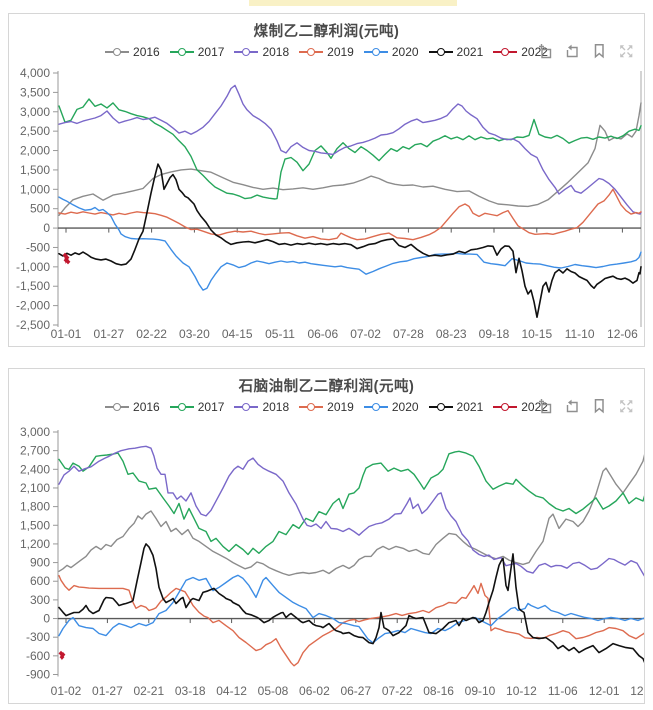 This screenshot has width=653, height=710. What do you see at coordinates (314, 691) in the screenshot?
I see `x-axis-label: 06-02` at bounding box center [314, 691].